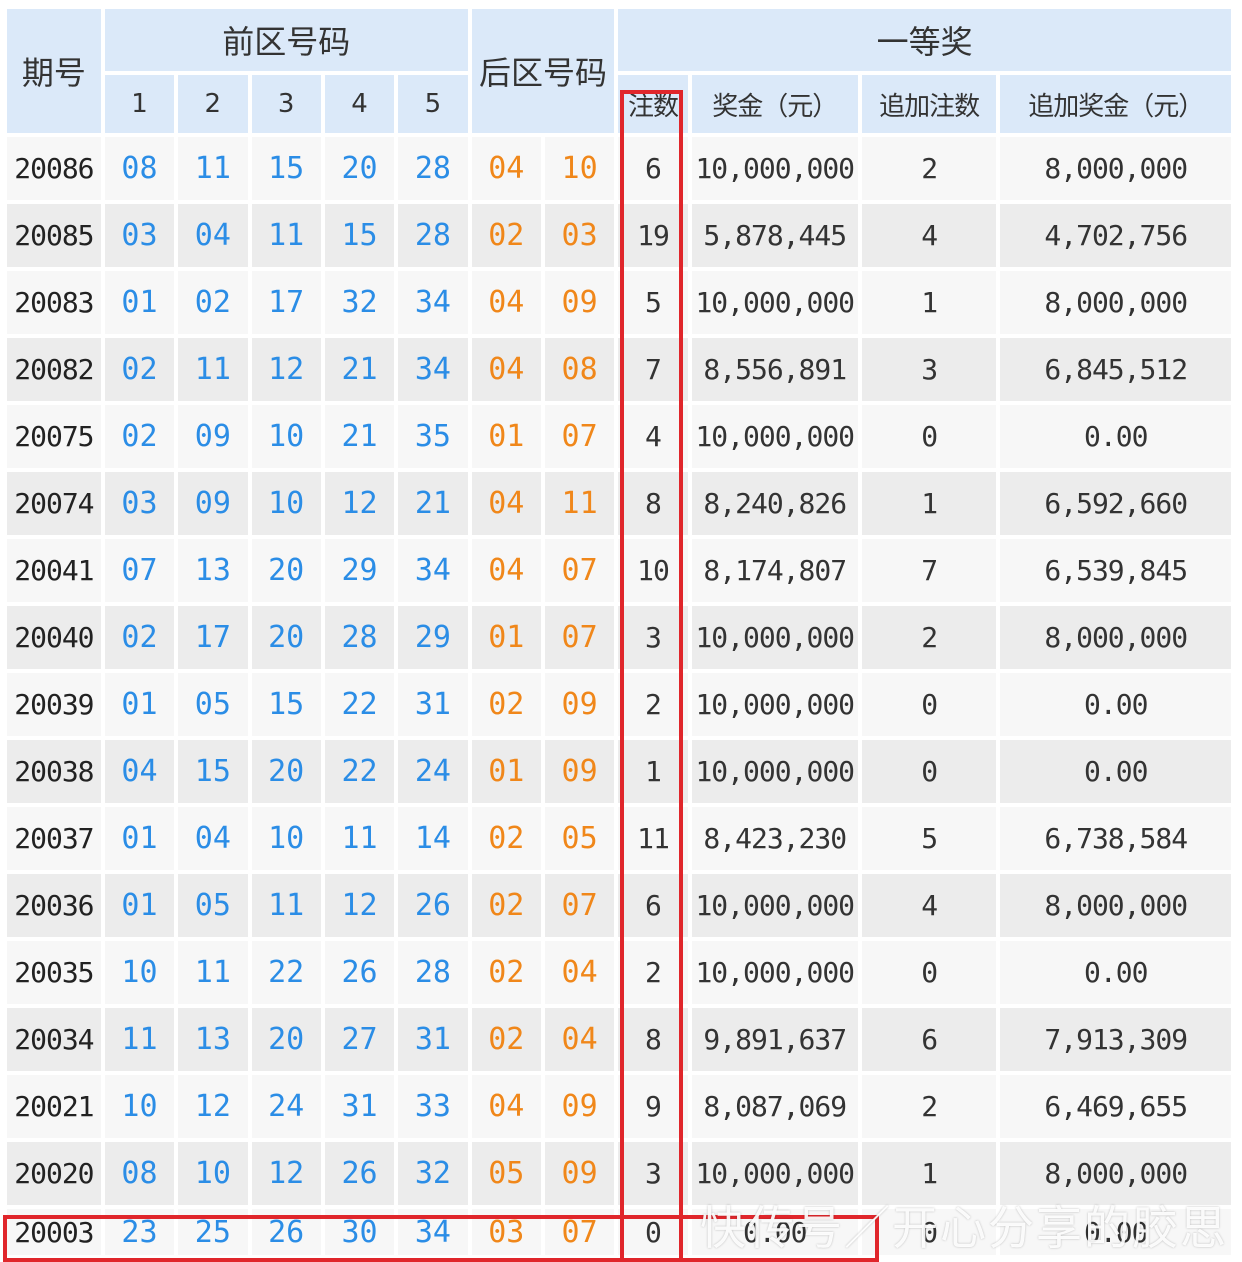 The width and height of the screenshot is (1242, 1262). Describe the element at coordinates (774, 838) in the screenshot. I see `prize-amount: 8,423,230` at that location.